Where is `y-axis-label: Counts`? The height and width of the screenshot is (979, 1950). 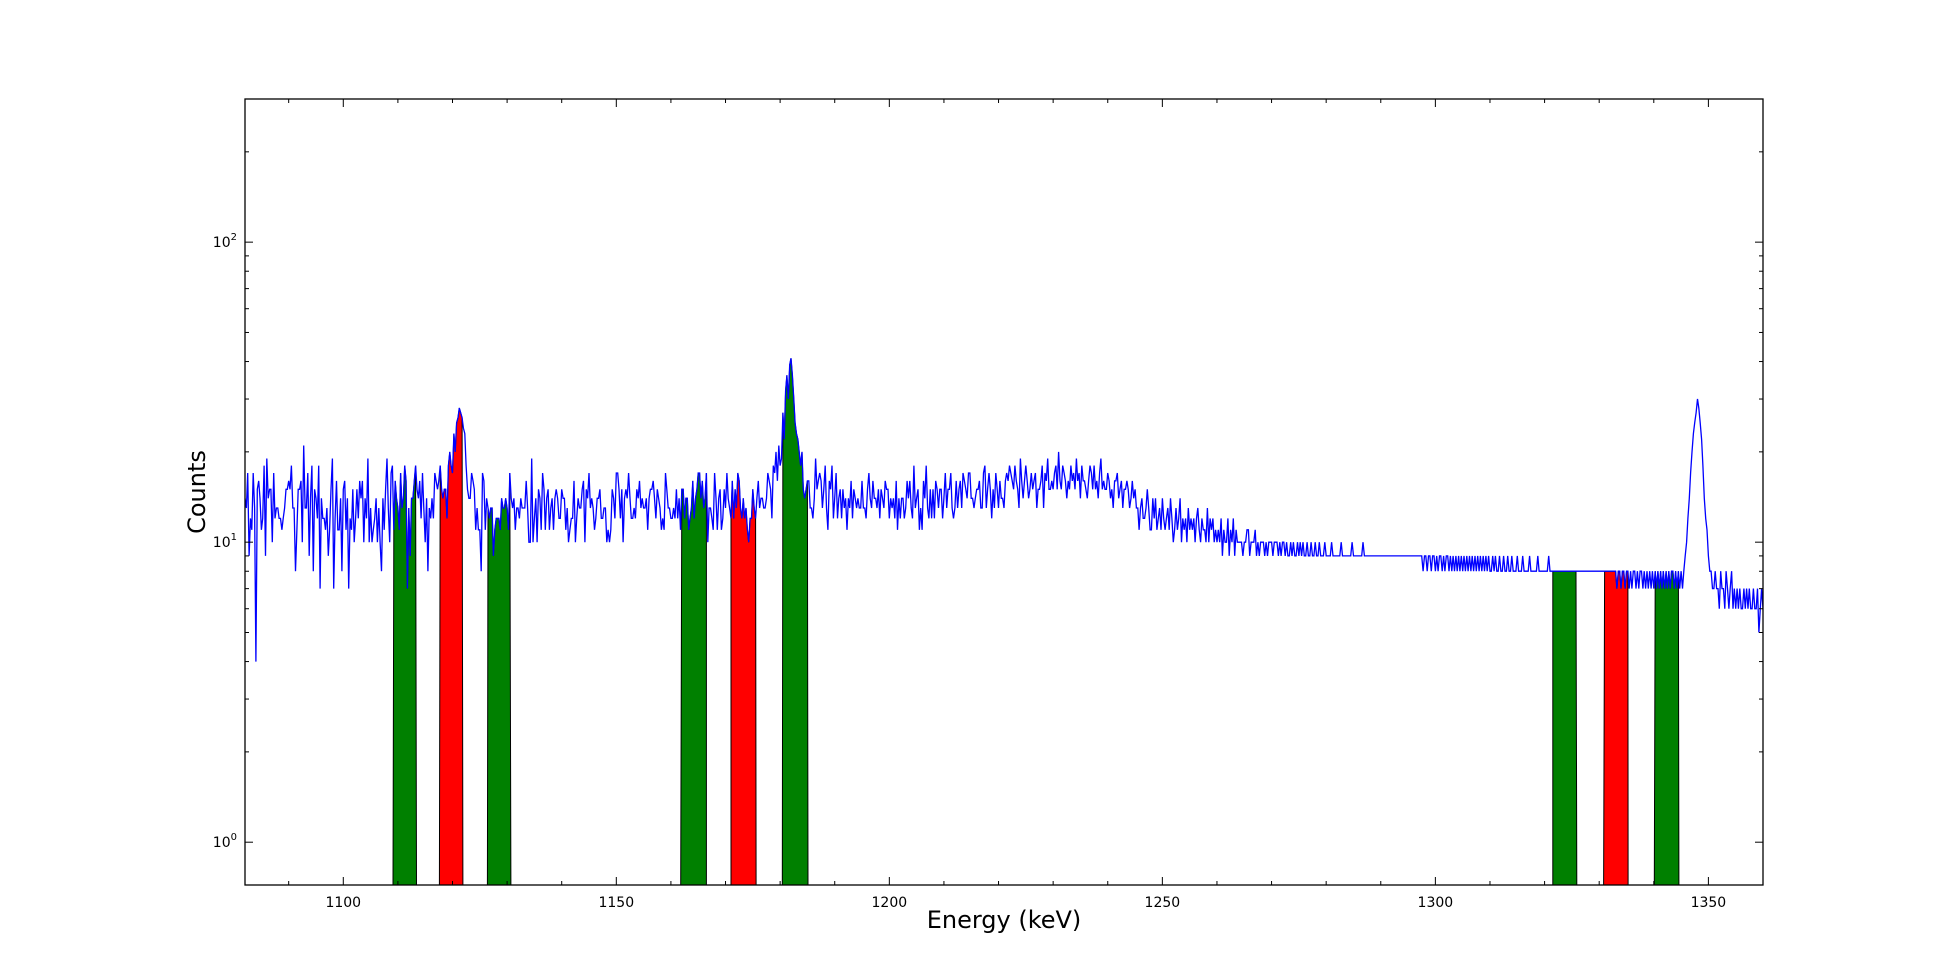 y-axis-label: Counts is located at coordinates (197, 492).